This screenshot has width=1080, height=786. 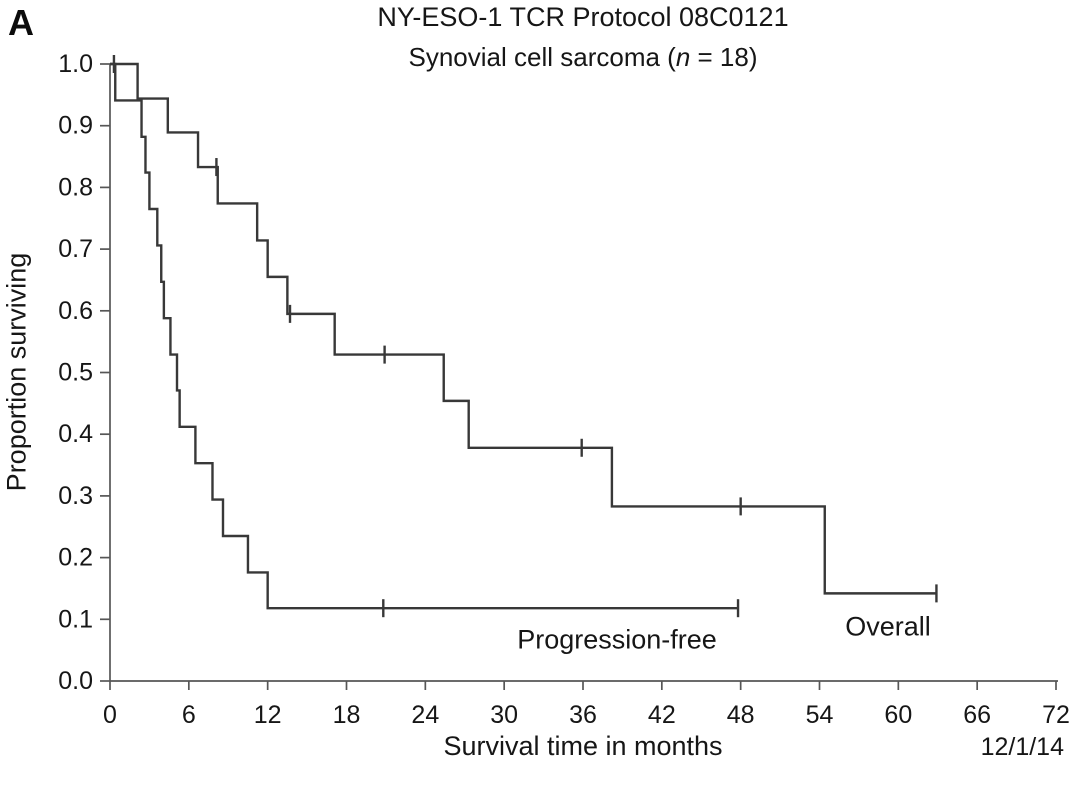 What do you see at coordinates (75, 619) in the screenshot?
I see `y-tick-label: 0.1` at bounding box center [75, 619].